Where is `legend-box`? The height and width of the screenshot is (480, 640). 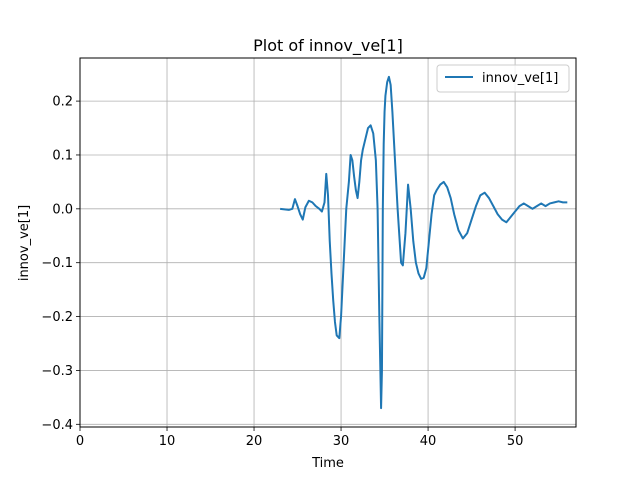 legend-box is located at coordinates (503, 78).